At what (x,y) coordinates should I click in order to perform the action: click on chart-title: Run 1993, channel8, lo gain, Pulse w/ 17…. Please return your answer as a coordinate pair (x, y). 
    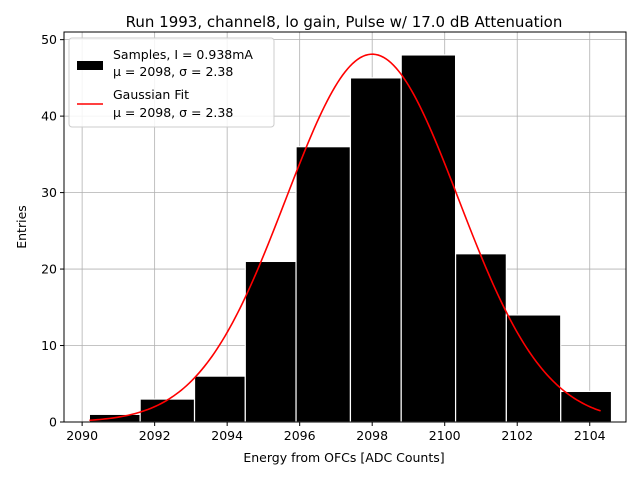
    Looking at the image, I should click on (344, 22).